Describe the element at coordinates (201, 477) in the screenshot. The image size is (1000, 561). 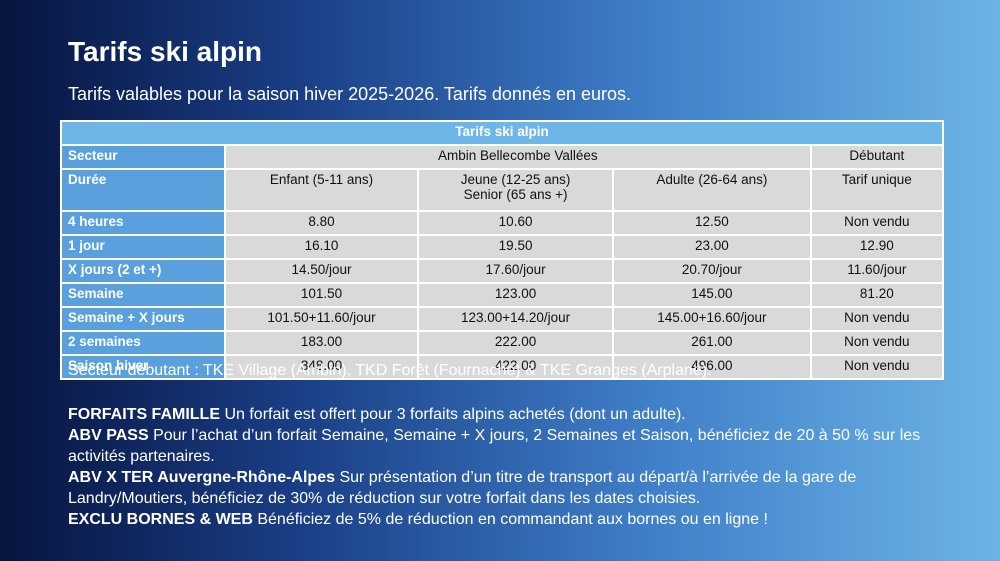
I see `offer-title: ABV X TER Auvergne-Rhône-Alpes` at that location.